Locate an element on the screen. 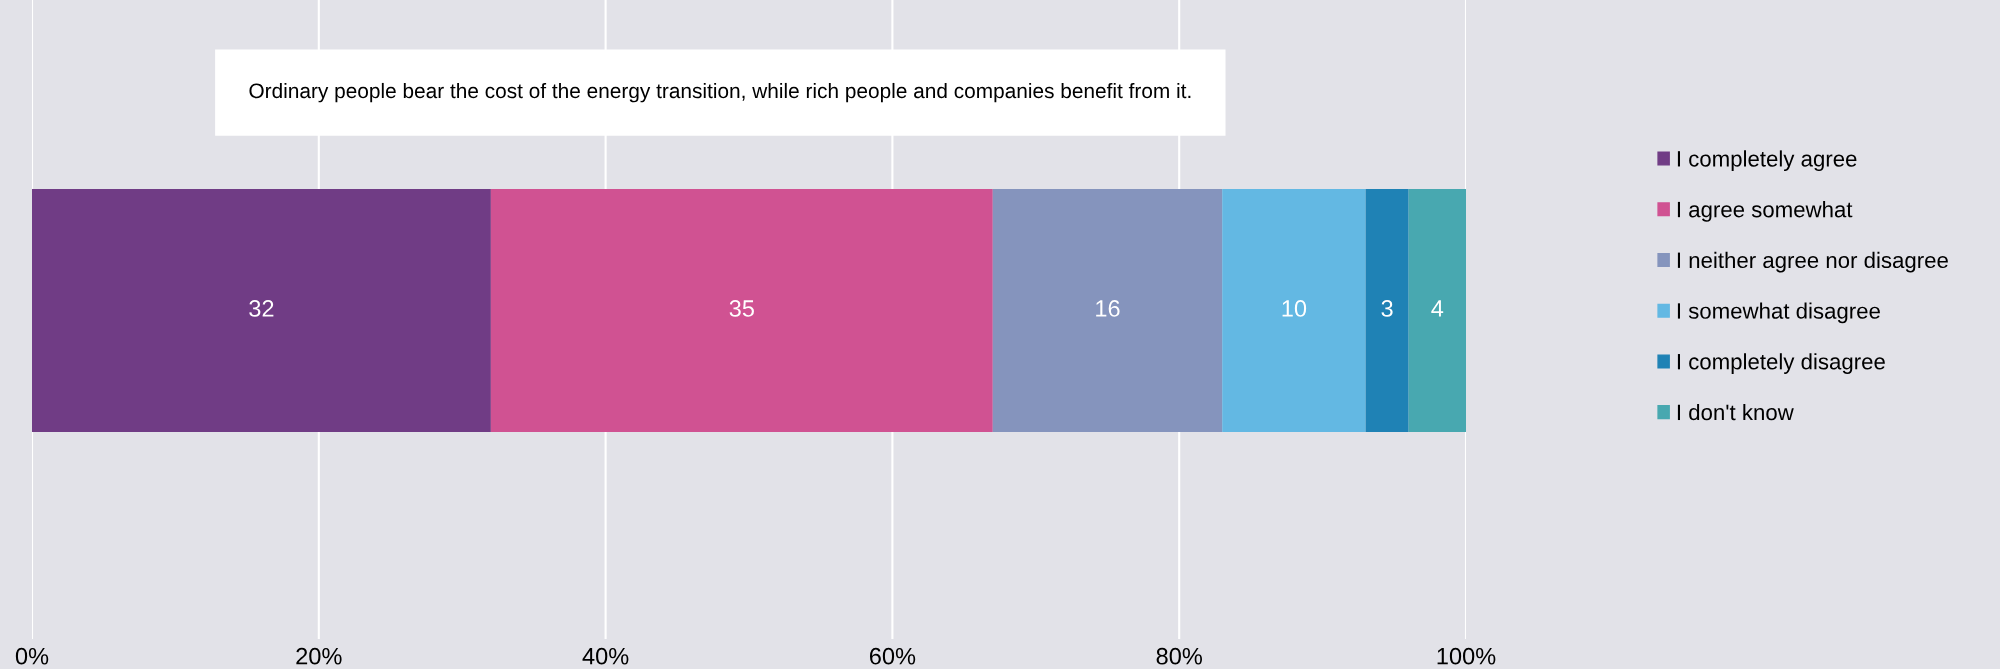 The height and width of the screenshot is (669, 2000). legend-label: I completely disagree is located at coordinates (1781, 363).